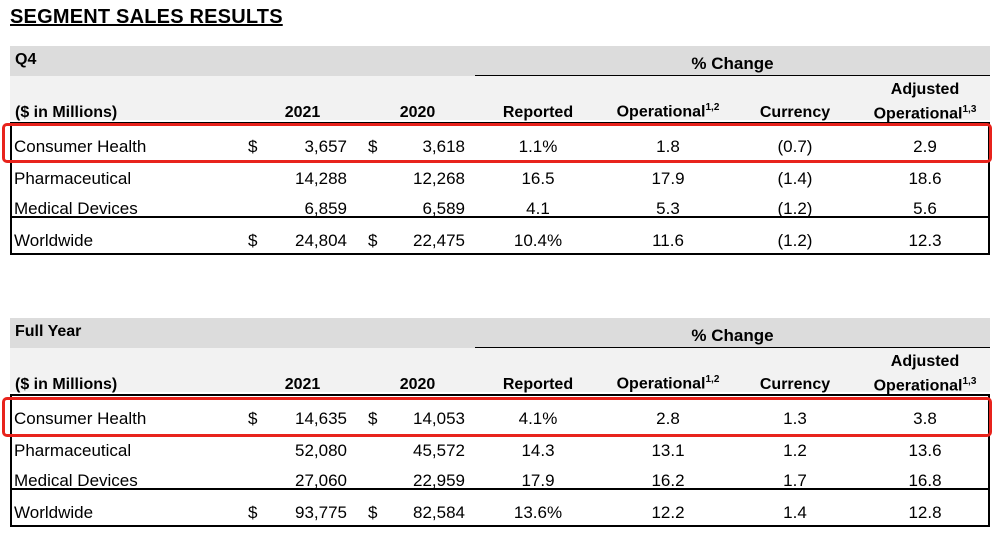 The height and width of the screenshot is (542, 1000). Describe the element at coordinates (321, 512) in the screenshot. I see `value-2021: 93,775` at that location.